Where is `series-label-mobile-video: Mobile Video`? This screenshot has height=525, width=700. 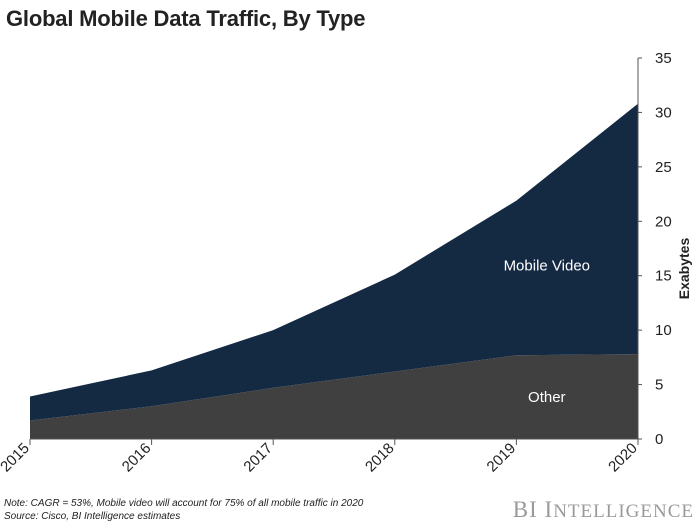 series-label-mobile-video: Mobile Video is located at coordinates (547, 266).